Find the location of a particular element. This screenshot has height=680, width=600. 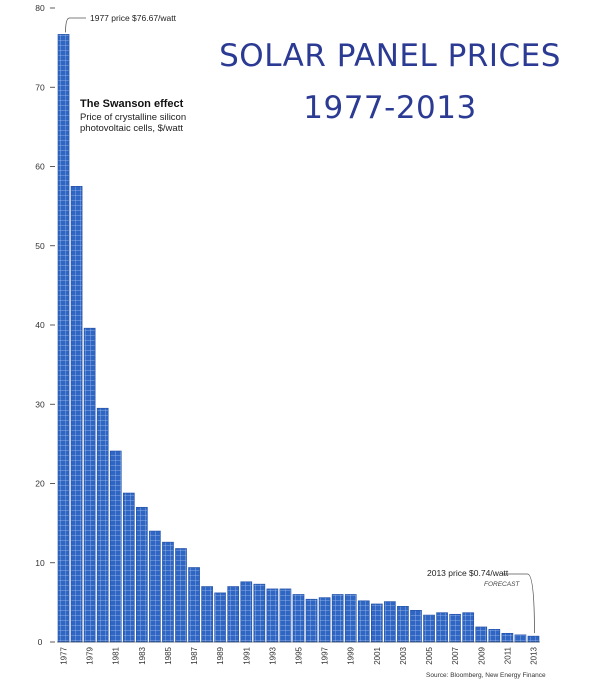

x-tick-label: 1991 is located at coordinates (246, 655).